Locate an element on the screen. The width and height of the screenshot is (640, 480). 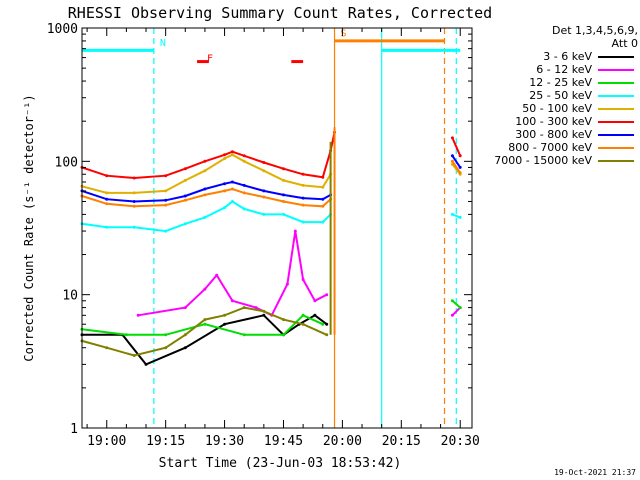
x-tick-label-2: 19:30 is located at coordinates (224, 441).